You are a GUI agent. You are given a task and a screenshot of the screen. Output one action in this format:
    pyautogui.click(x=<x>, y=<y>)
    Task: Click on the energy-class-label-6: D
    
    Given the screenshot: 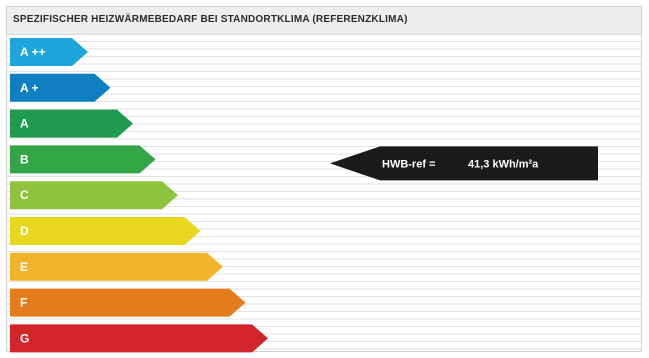 What is the action you would take?
    pyautogui.click(x=24, y=231)
    